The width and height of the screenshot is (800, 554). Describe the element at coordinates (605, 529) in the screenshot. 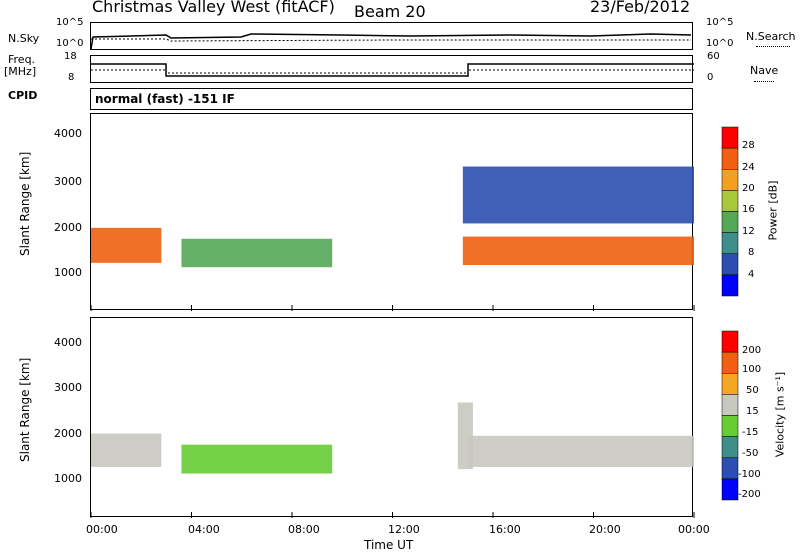

I see `xtick-2000: 20:00` at that location.